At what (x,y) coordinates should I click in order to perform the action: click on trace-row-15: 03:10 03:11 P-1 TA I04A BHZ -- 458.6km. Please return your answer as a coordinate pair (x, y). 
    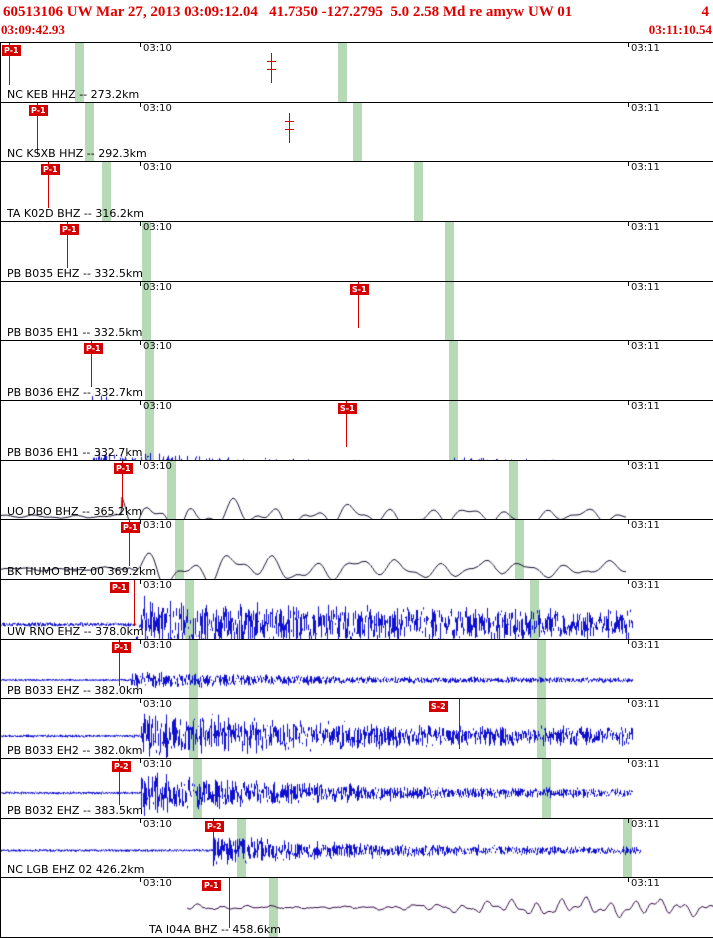
    Looking at the image, I should click on (357, 908).